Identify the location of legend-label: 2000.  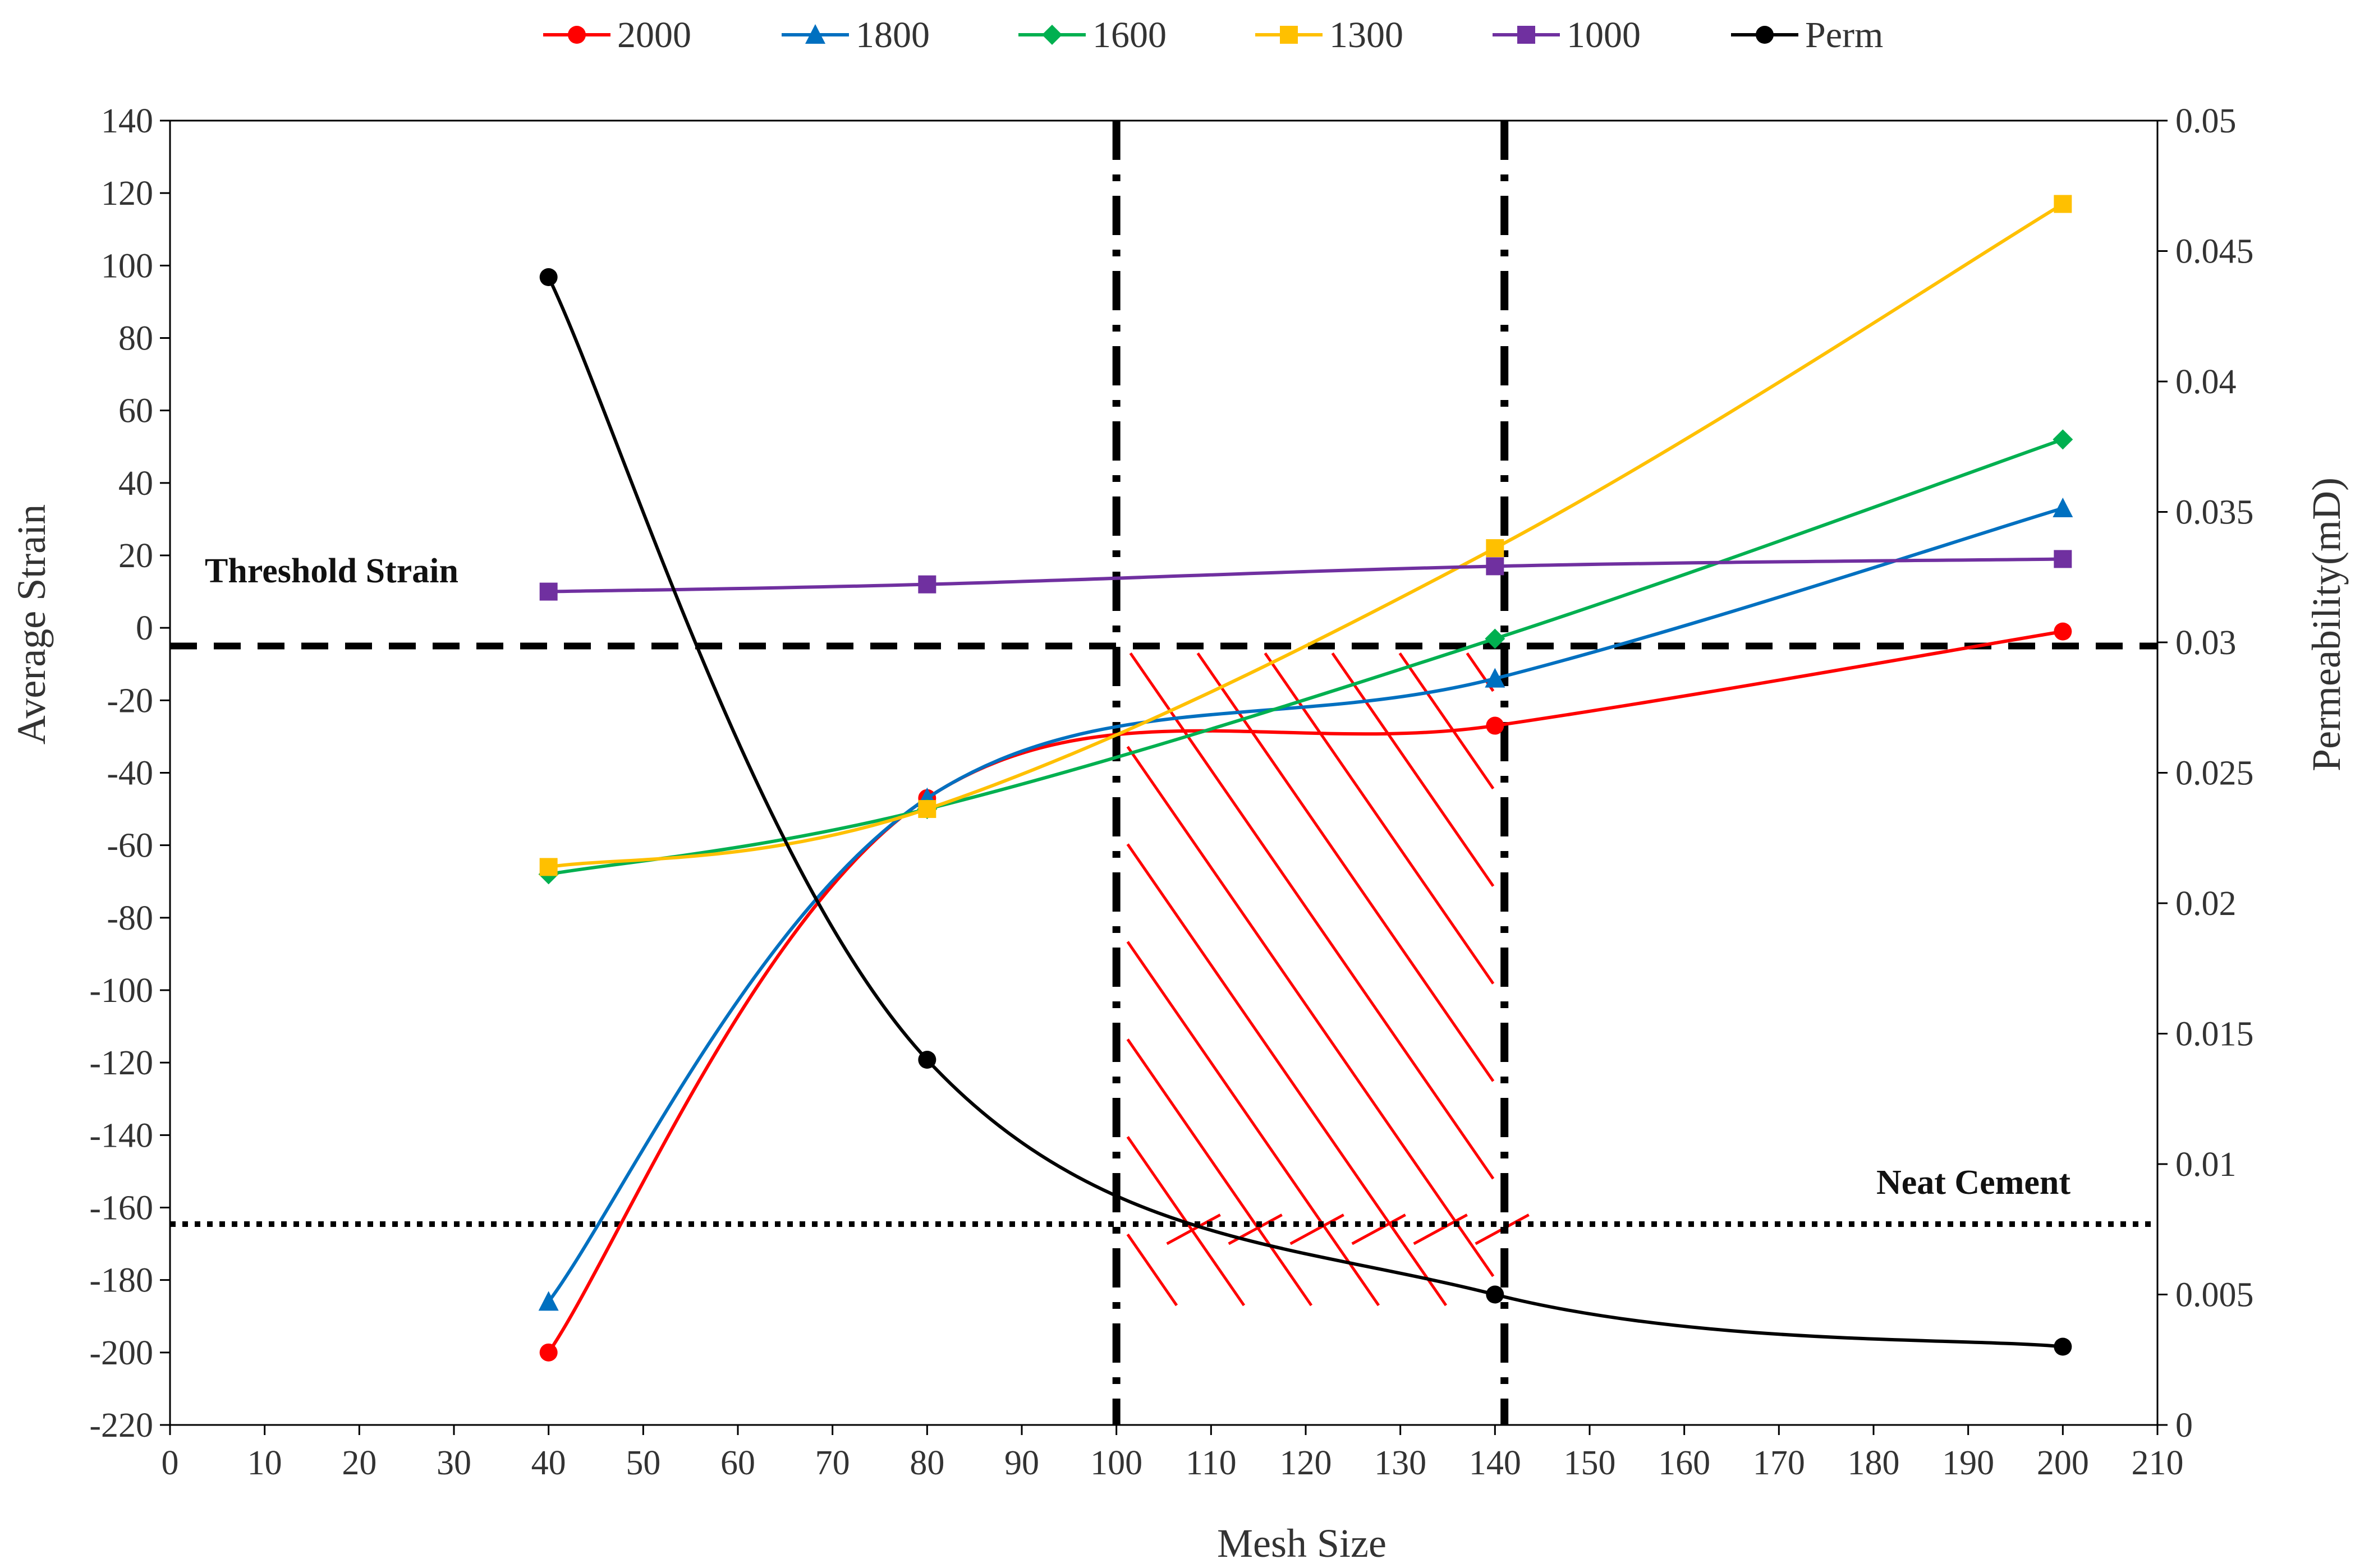
(654, 35).